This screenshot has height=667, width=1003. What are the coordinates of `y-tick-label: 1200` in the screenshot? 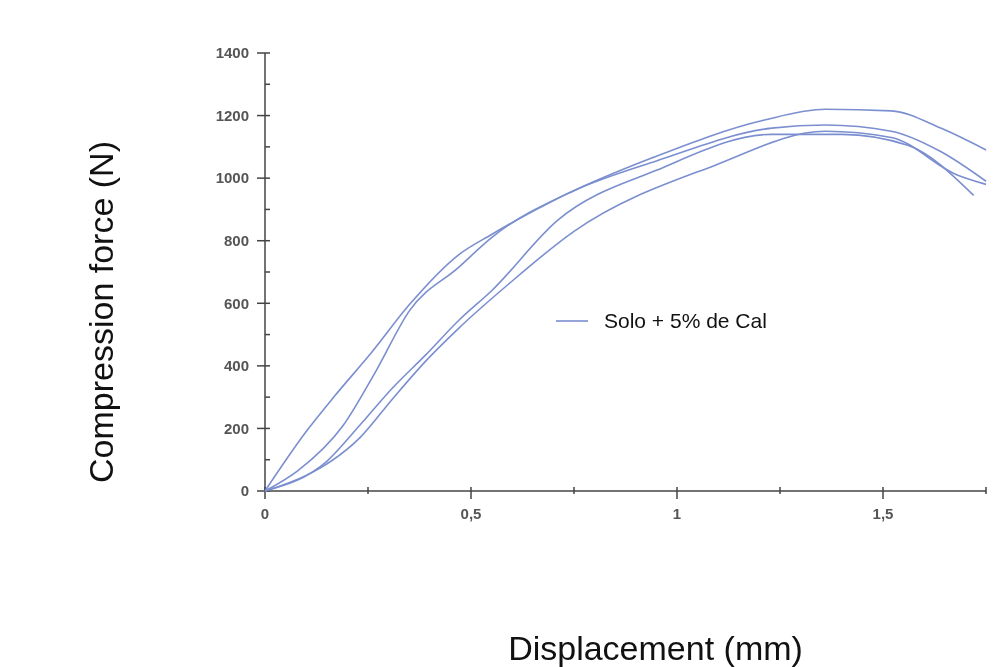 It's located at (232, 115).